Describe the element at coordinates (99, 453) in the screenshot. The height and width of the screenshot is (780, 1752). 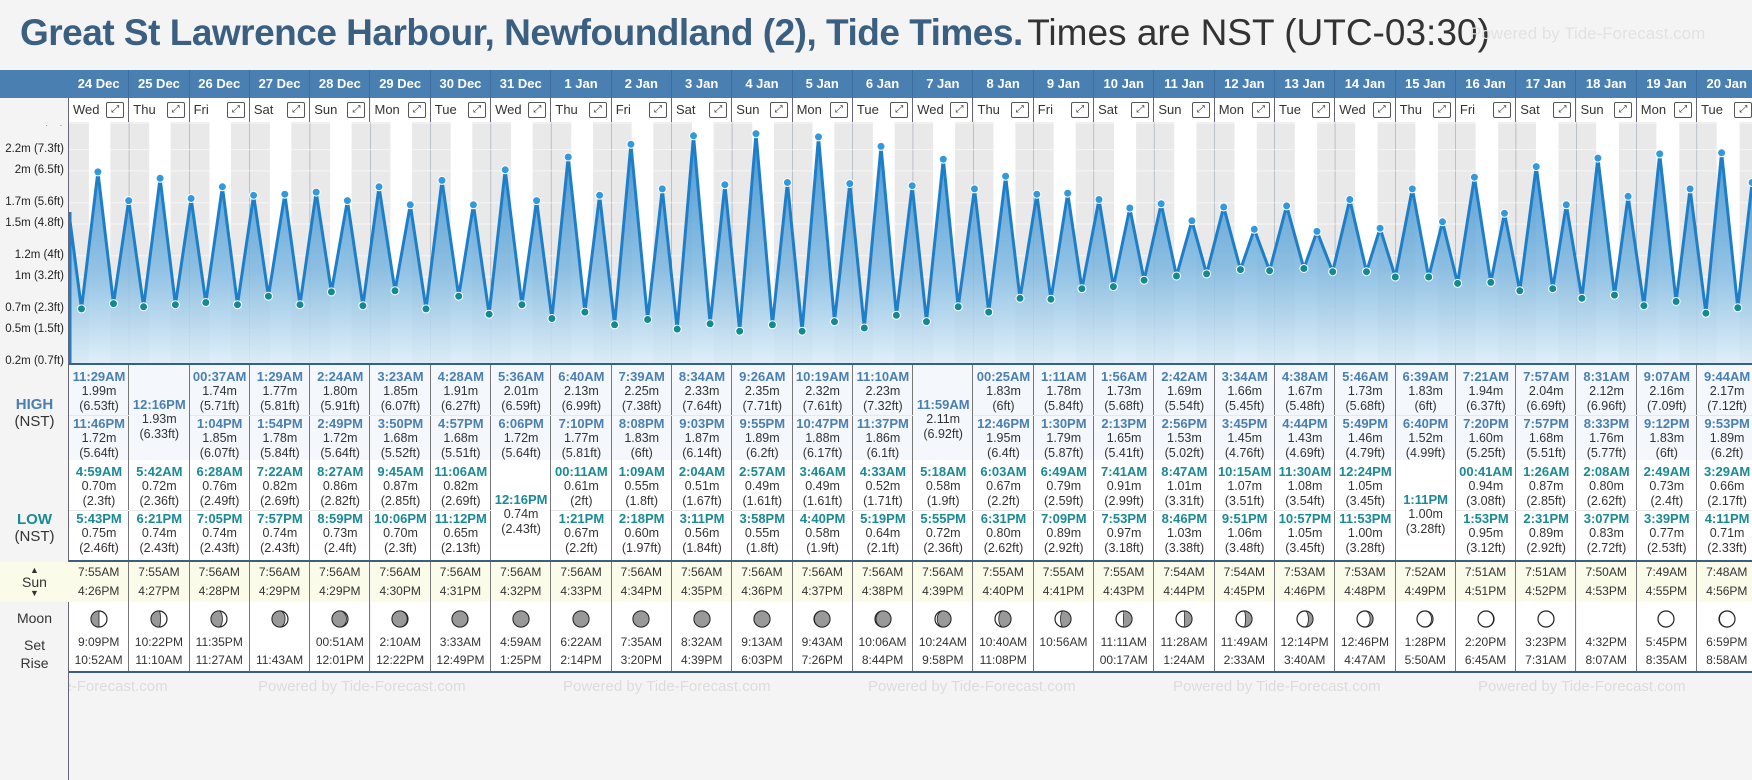
I see `high-tide-height-ft: (5.64ft)` at that location.